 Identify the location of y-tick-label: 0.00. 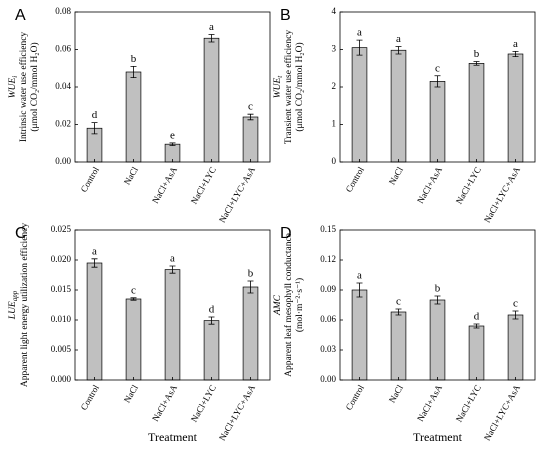
(328, 379).